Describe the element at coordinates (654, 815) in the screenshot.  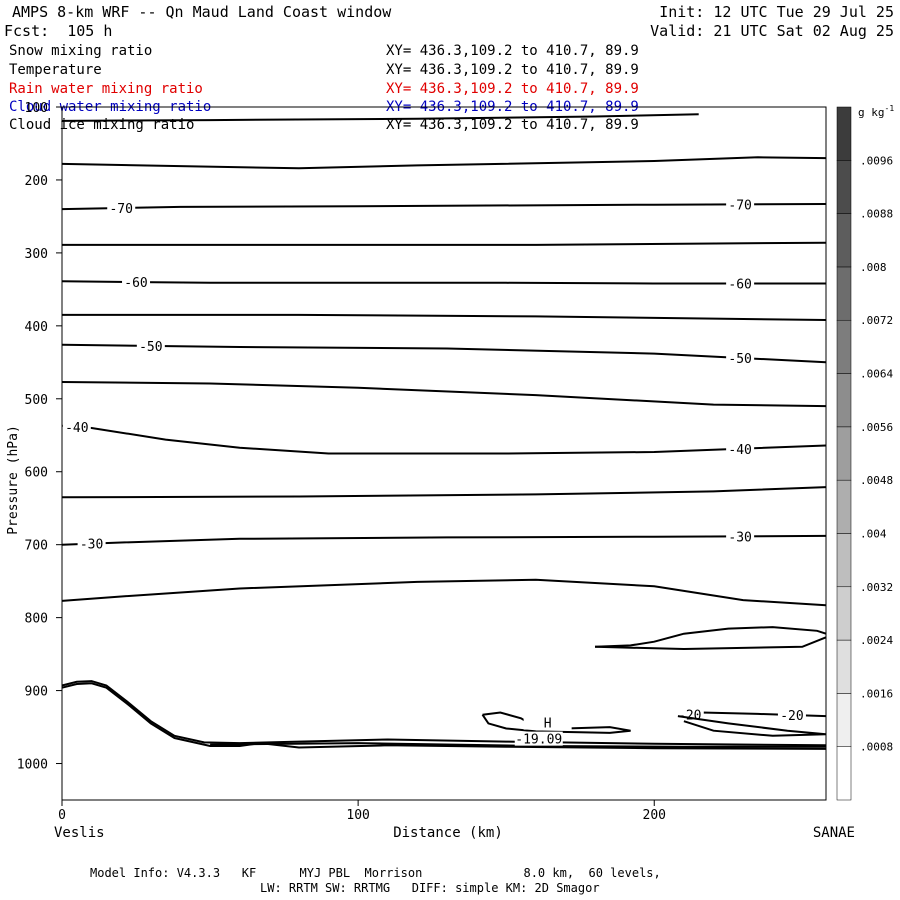
I see `x-tick-label-200: 200` at that location.